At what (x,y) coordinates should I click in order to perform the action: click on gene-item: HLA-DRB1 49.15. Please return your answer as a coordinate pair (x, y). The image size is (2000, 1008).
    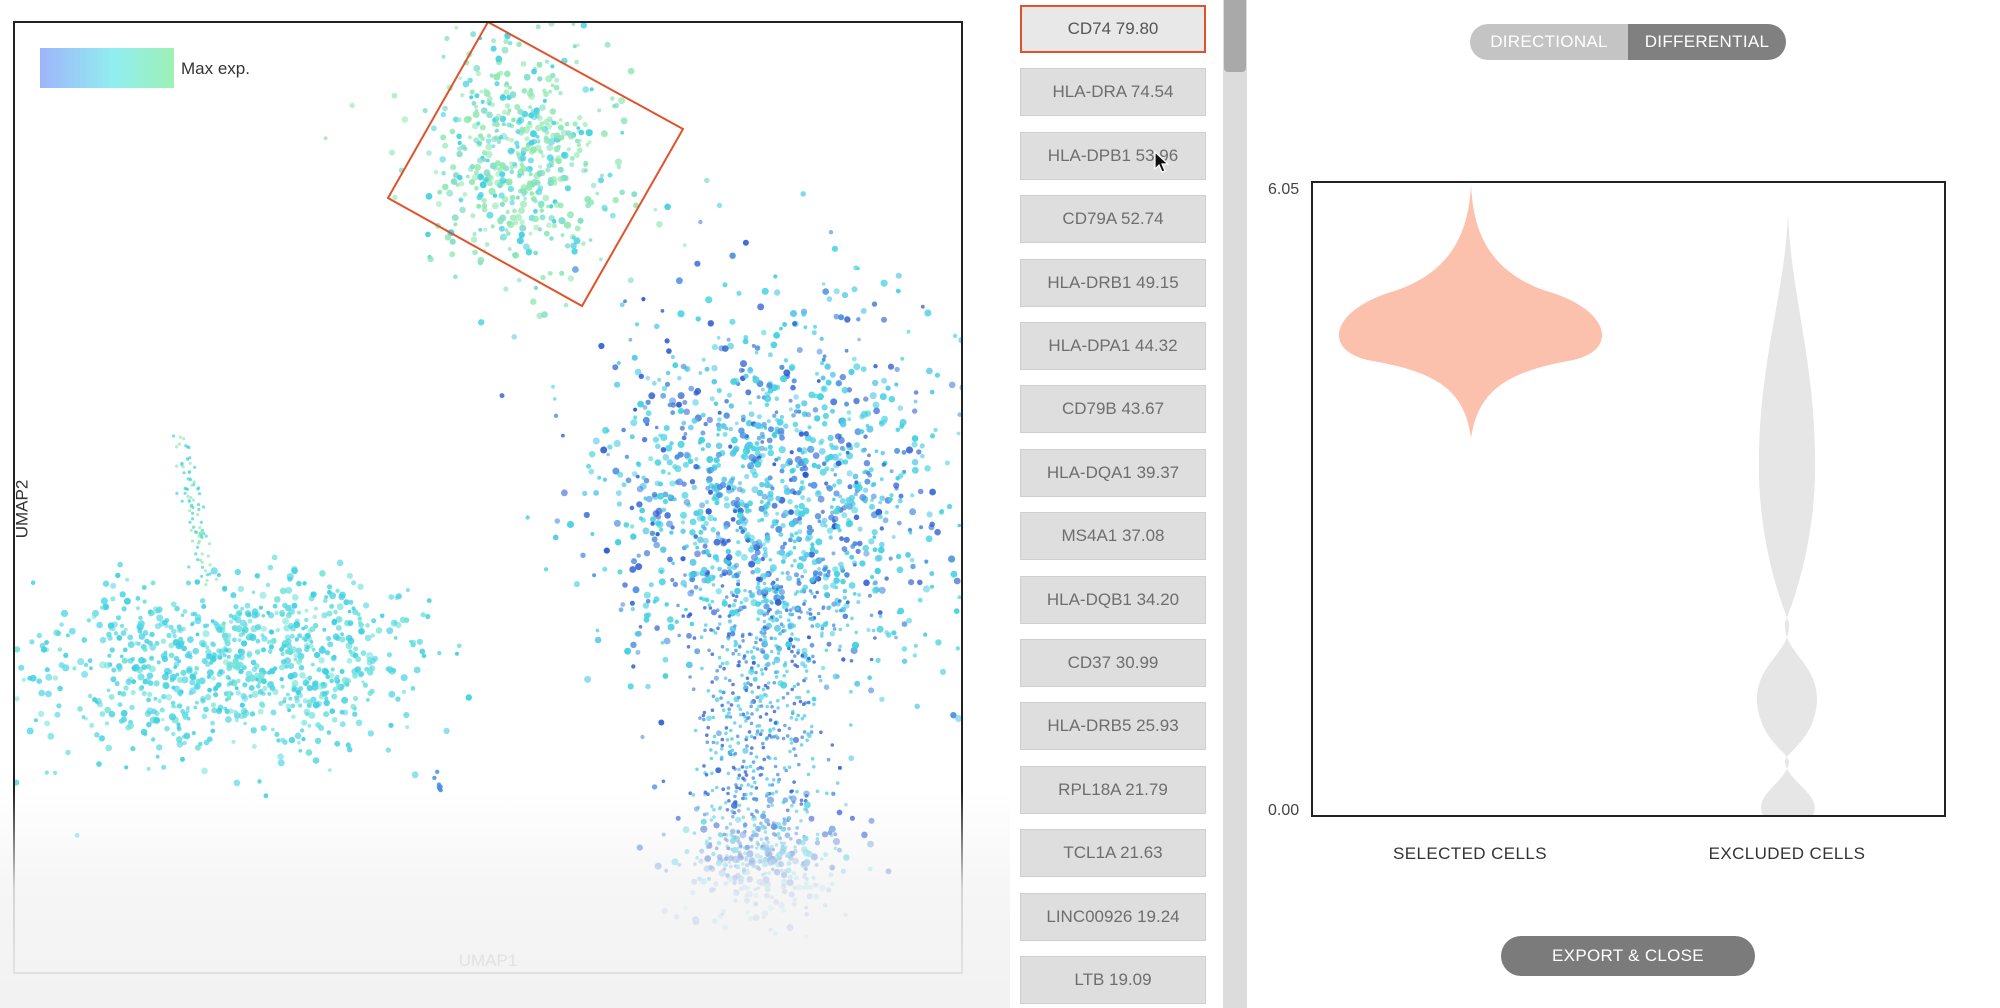
    Looking at the image, I should click on (1113, 282).